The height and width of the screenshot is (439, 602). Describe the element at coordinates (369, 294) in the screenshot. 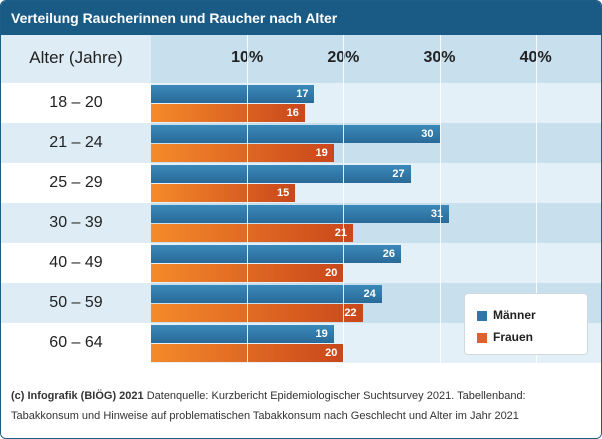

I see `data-label: 24` at that location.